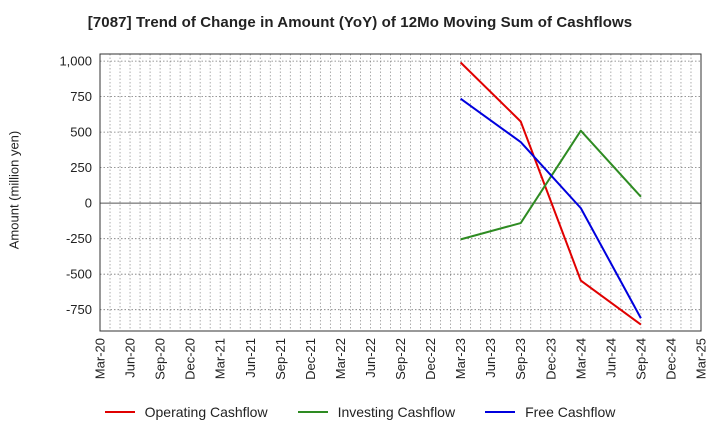  Describe the element at coordinates (520, 359) in the screenshot. I see `x-tick-label: Sep-23` at that location.